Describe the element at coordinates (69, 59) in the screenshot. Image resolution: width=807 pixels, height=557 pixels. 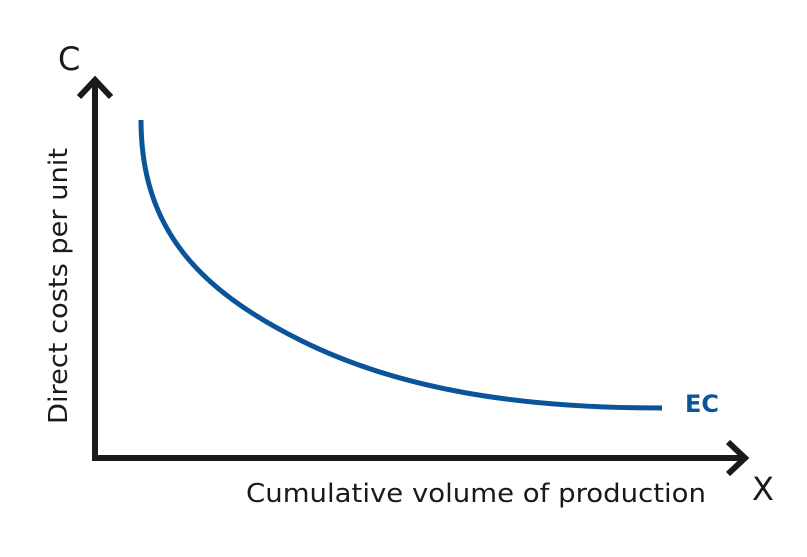
I see `y-axis-letter: C` at that location.